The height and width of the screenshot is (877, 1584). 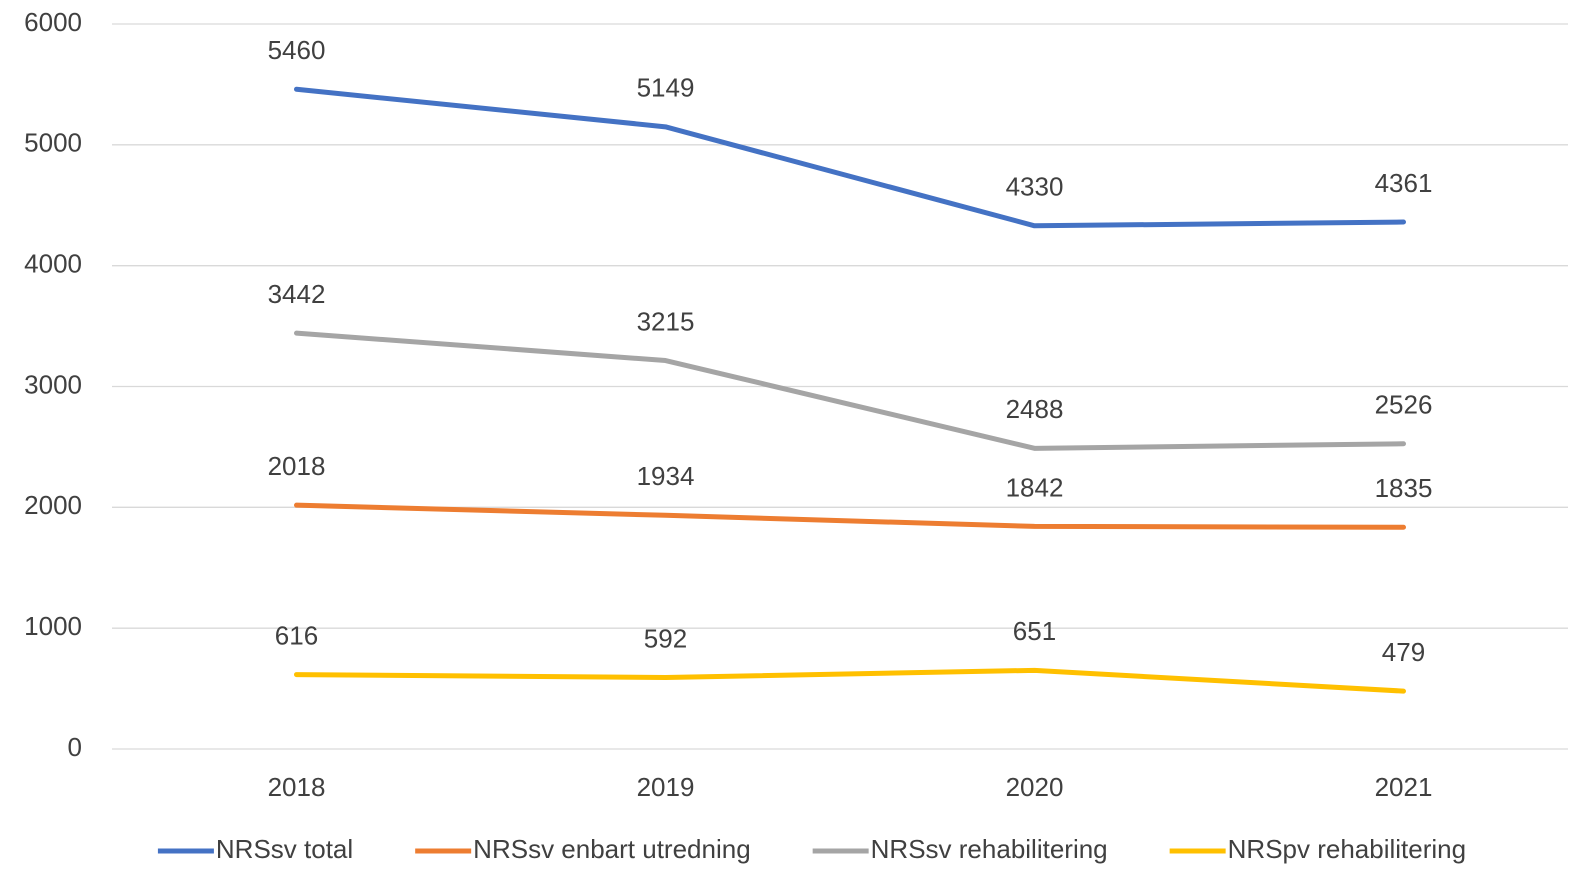 What do you see at coordinates (1035, 409) in the screenshot?
I see `data-label: 2488` at bounding box center [1035, 409].